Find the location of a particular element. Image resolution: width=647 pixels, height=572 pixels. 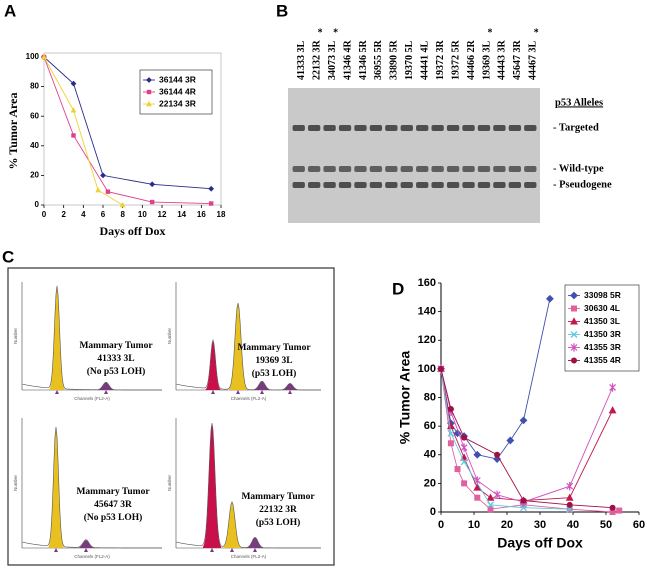

lane-label: 19370 5L is located at coordinates (409, 61).